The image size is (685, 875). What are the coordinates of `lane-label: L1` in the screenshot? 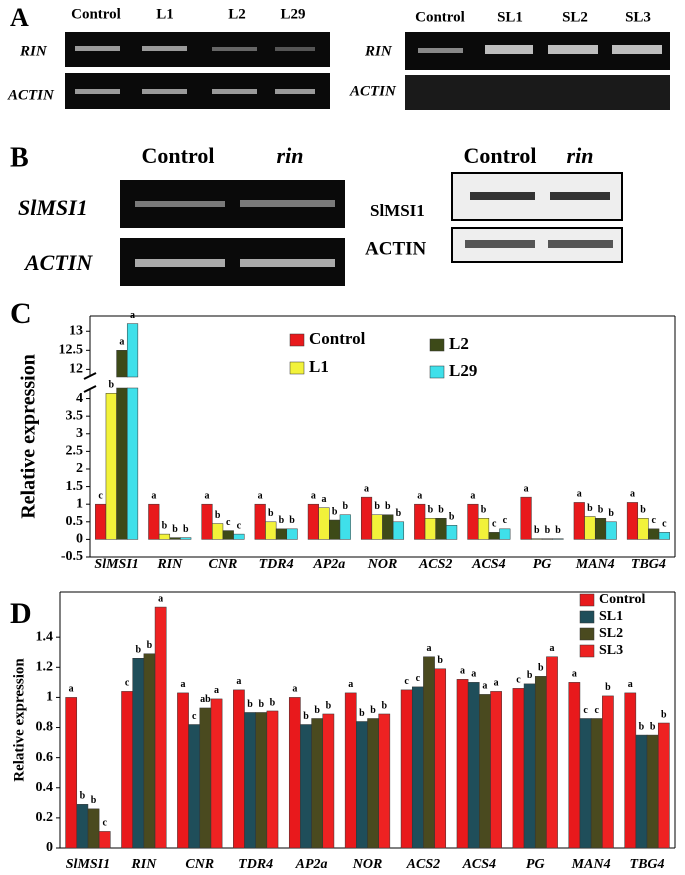 It's located at (165, 14).